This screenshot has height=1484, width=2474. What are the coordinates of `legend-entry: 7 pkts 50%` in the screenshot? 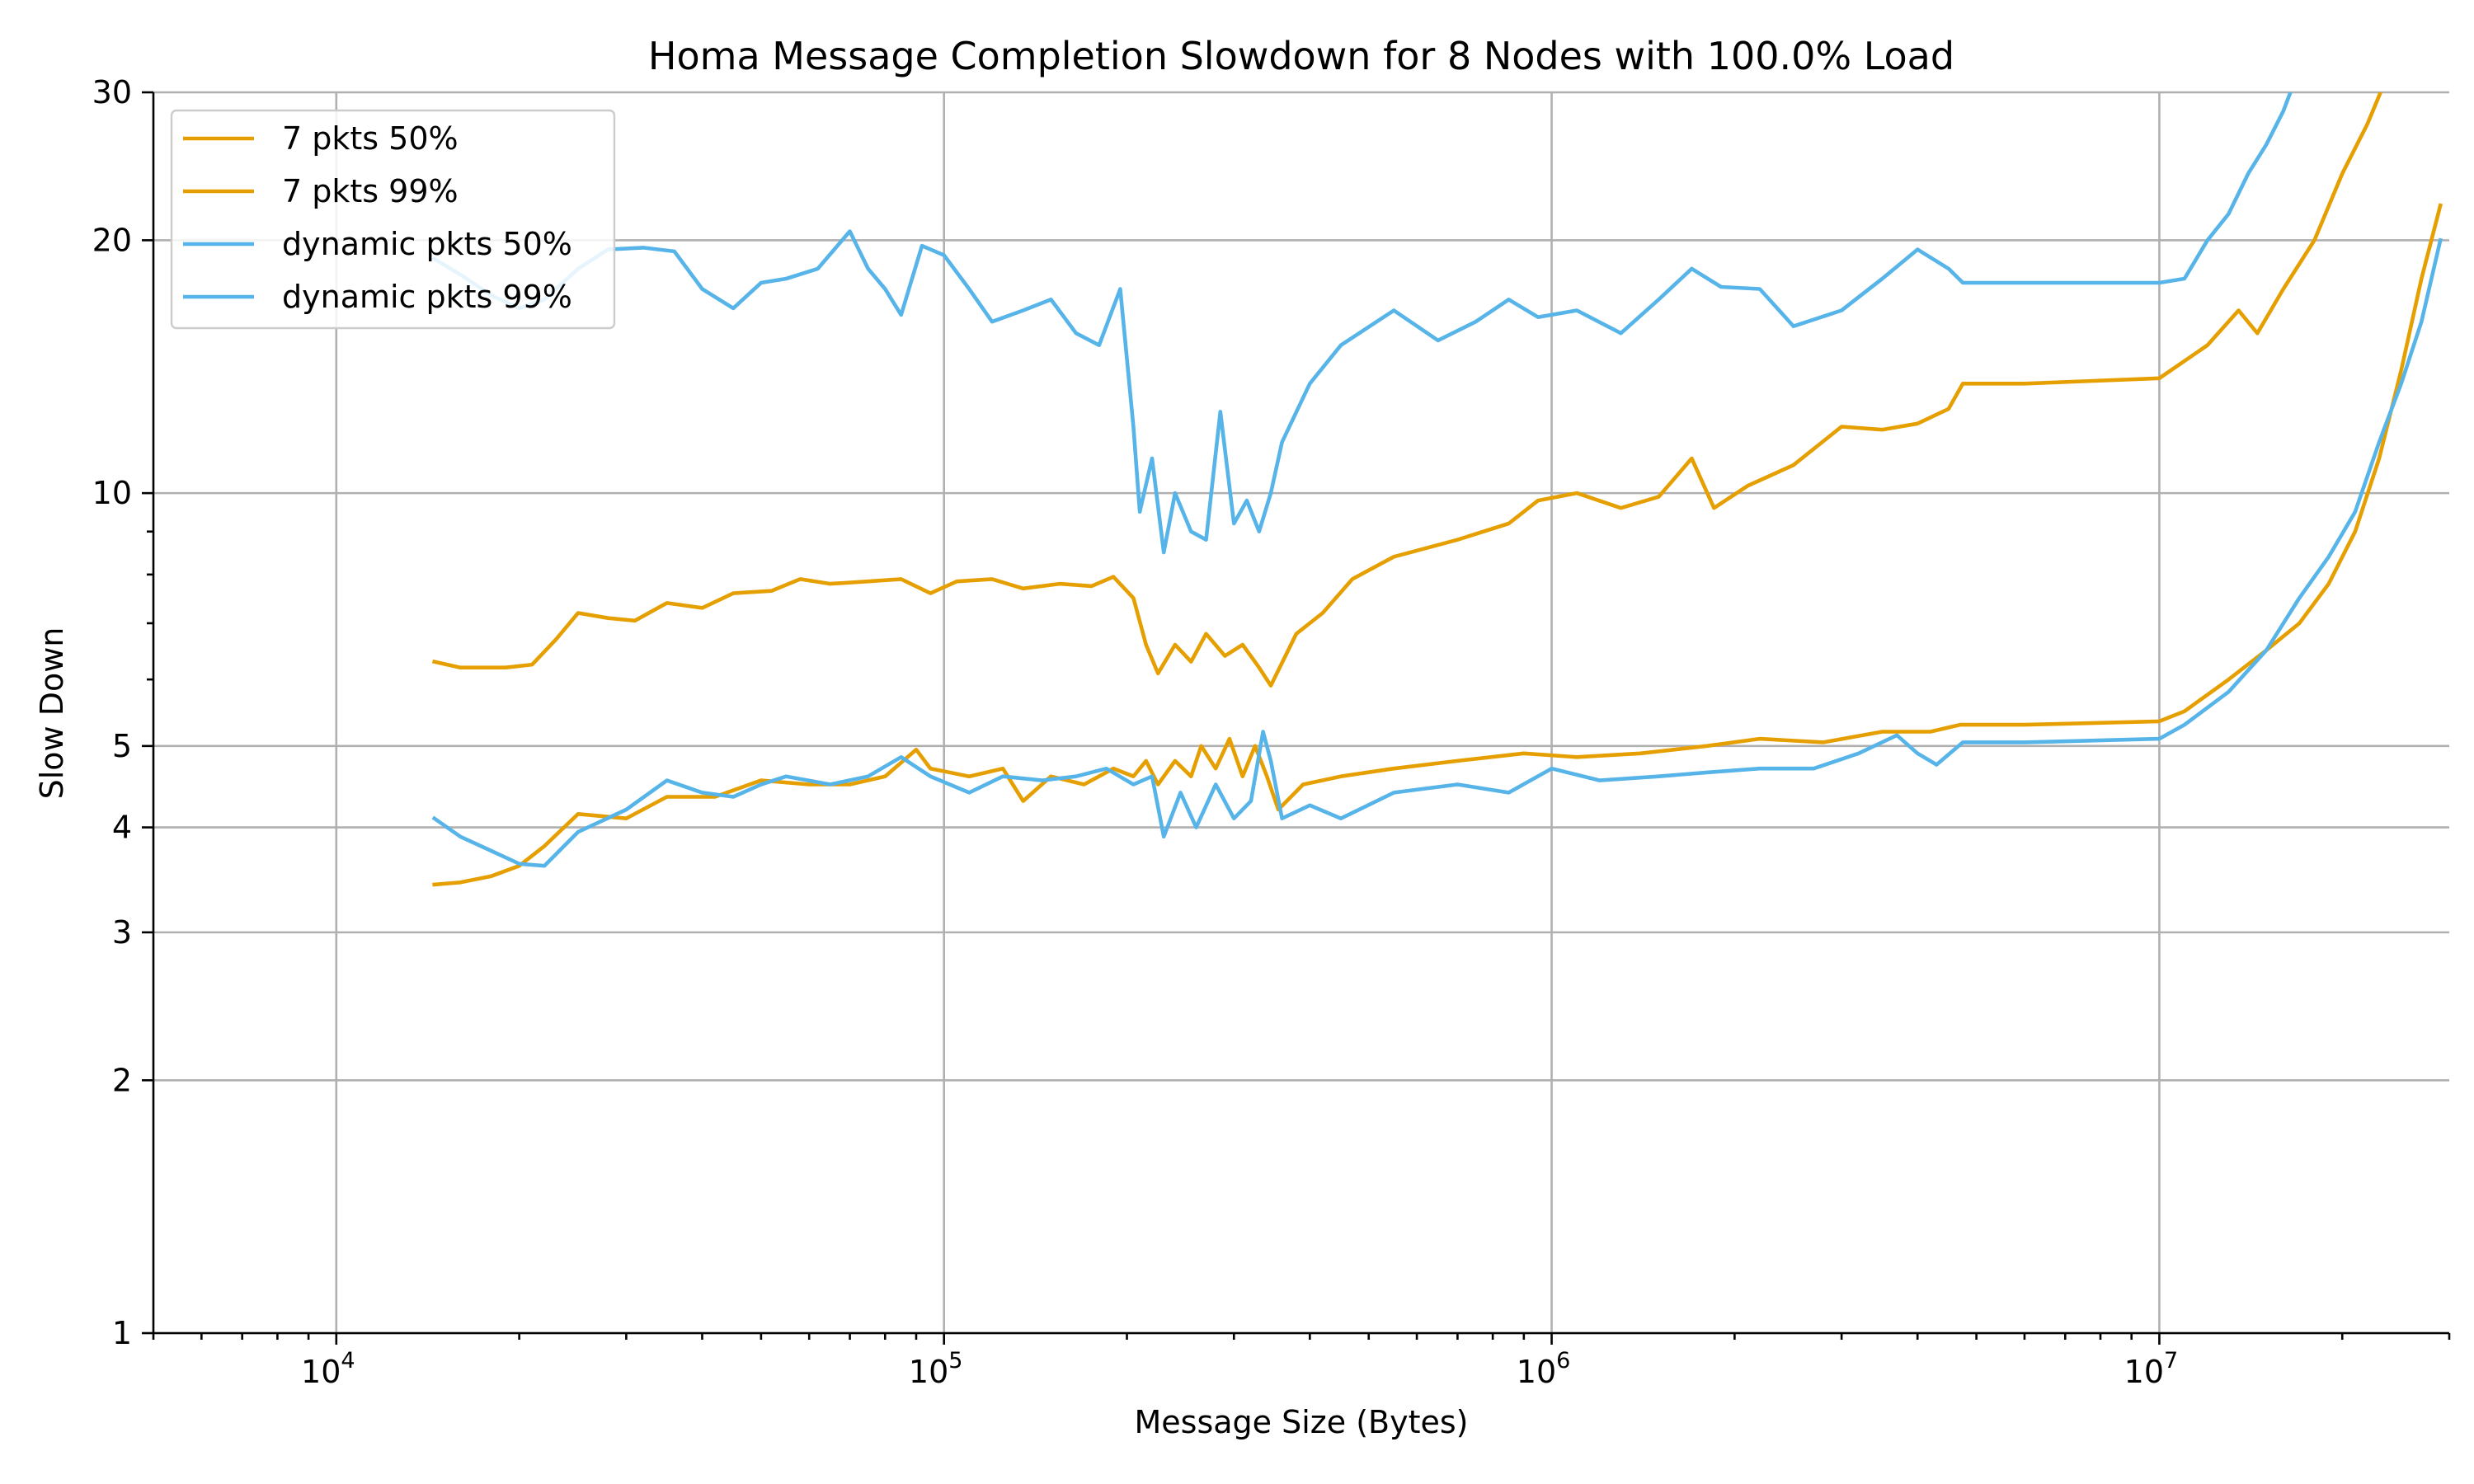 It's located at (370, 138).